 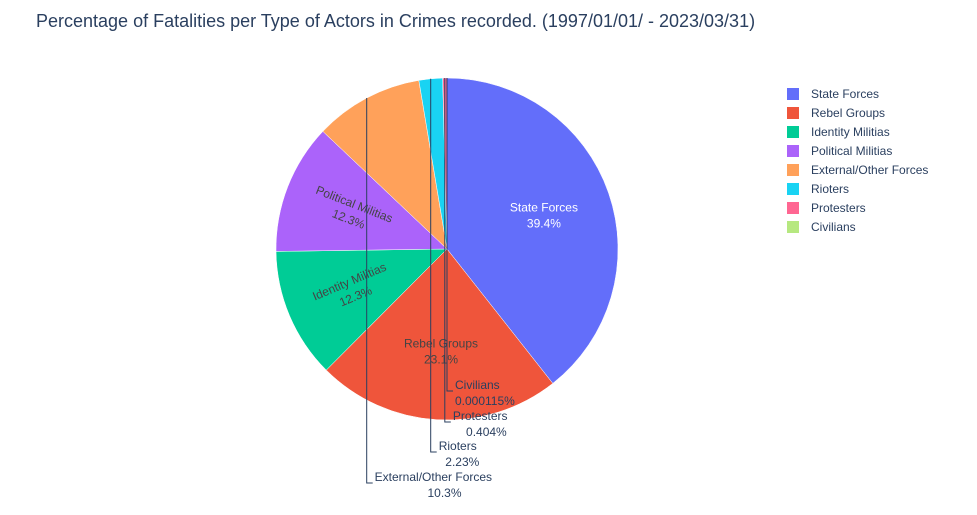 I want to click on legend-item-identity-militias: Identity Militias, so click(x=838, y=132).